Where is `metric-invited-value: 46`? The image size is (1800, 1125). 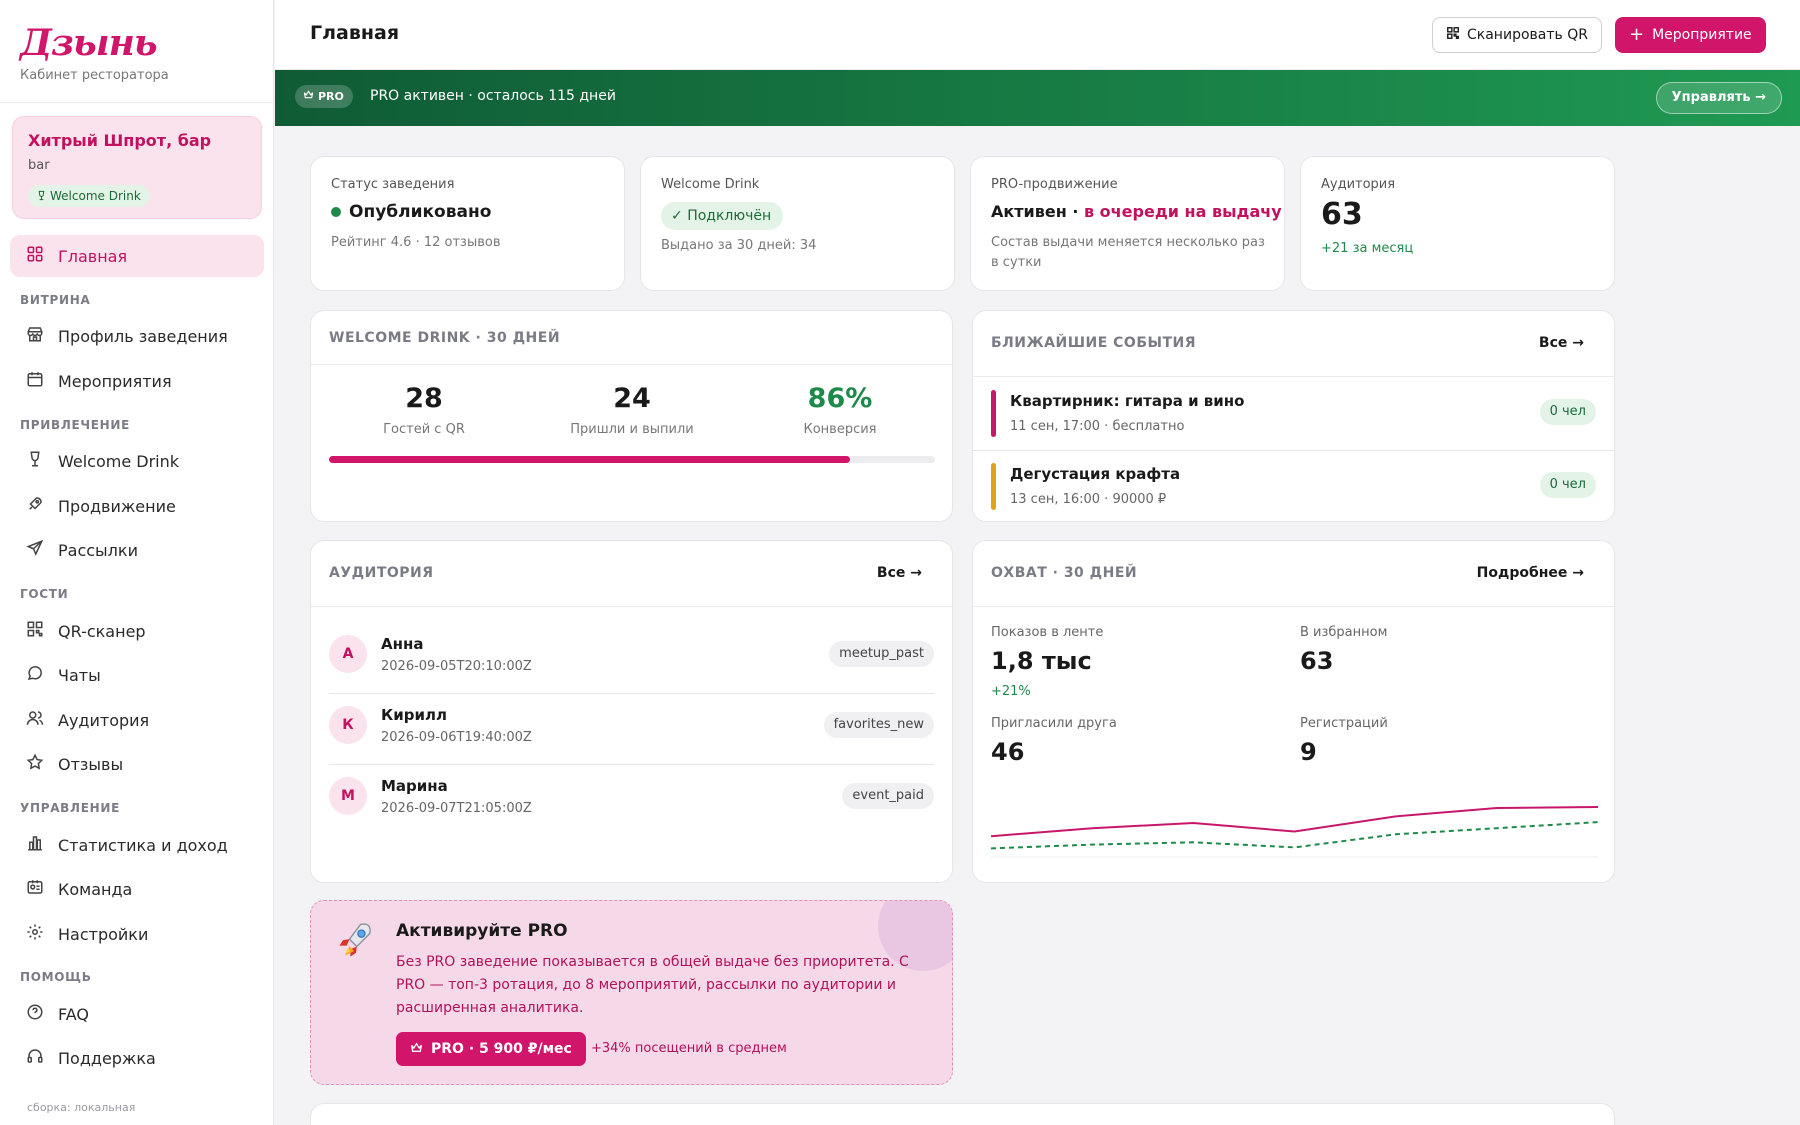 metric-invited-value: 46 is located at coordinates (1008, 752).